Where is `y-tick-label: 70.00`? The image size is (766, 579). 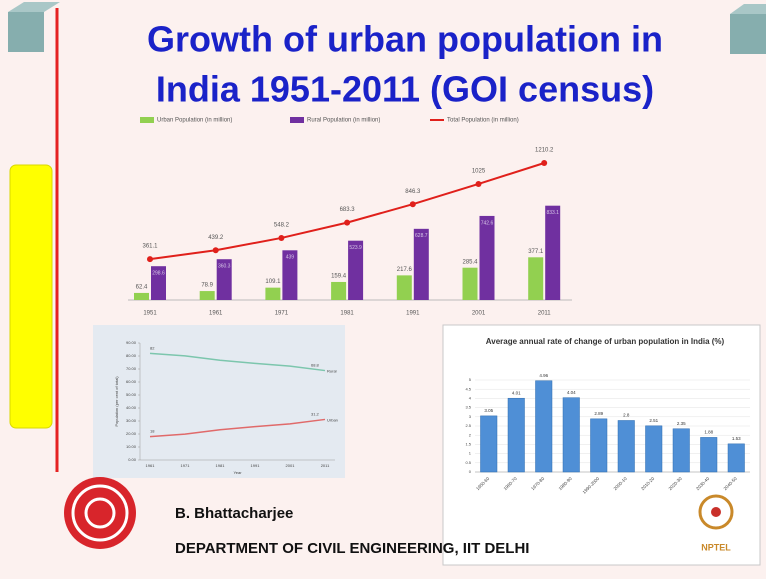
y-tick-label: 70.00 is located at coordinates (131, 368).